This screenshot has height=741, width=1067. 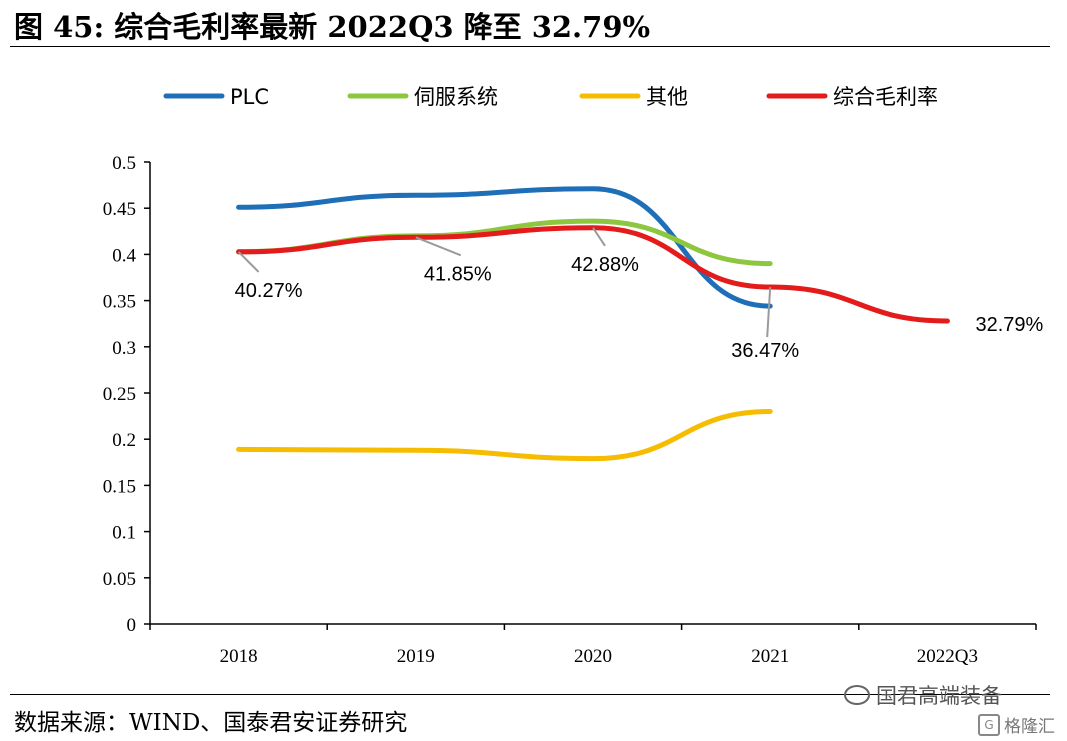 I want to click on y-tick-label: 0, so click(x=132, y=625).